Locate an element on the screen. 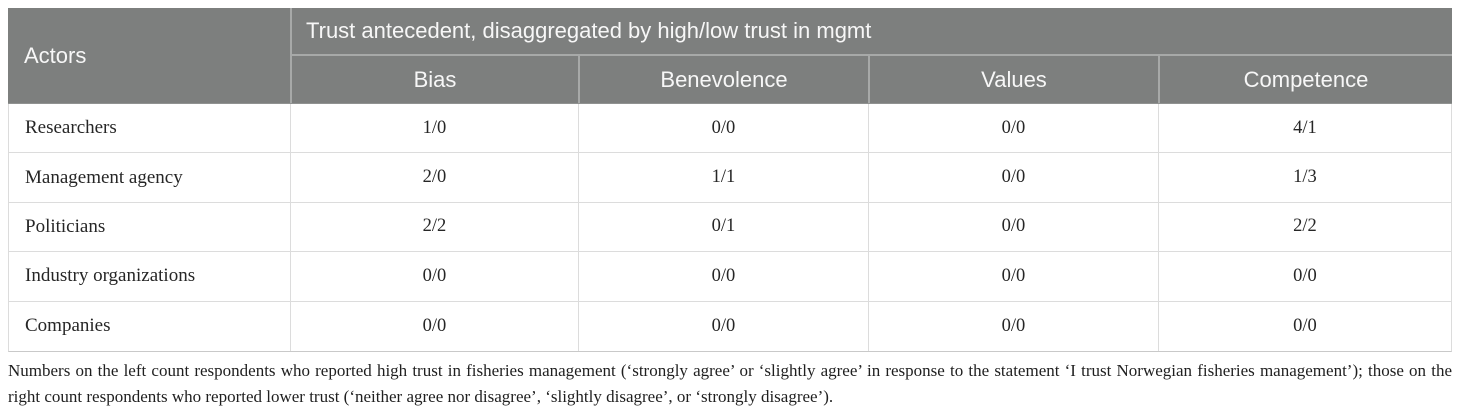 The image size is (1460, 414). table-row-industry-organizations: Industry organizations 0/0 0/0 0/0 0/0 is located at coordinates (730, 277).